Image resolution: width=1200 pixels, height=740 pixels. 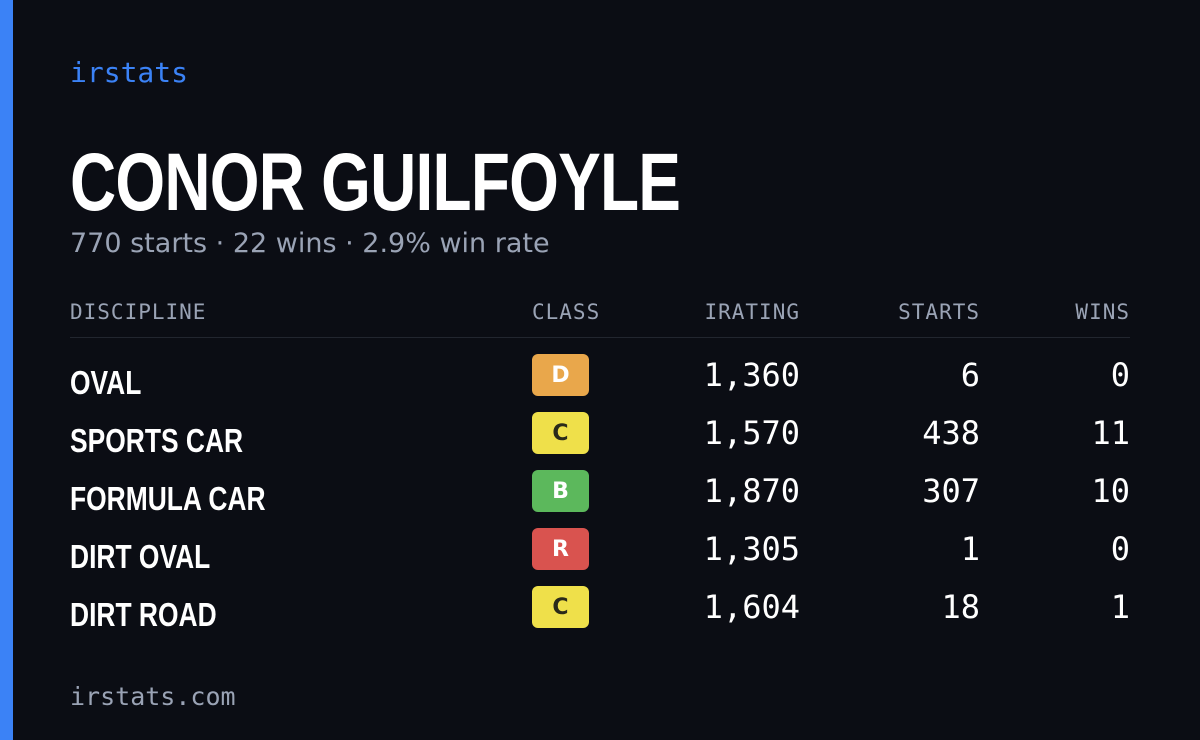 I want to click on column-header: STARTS, so click(x=939, y=312).